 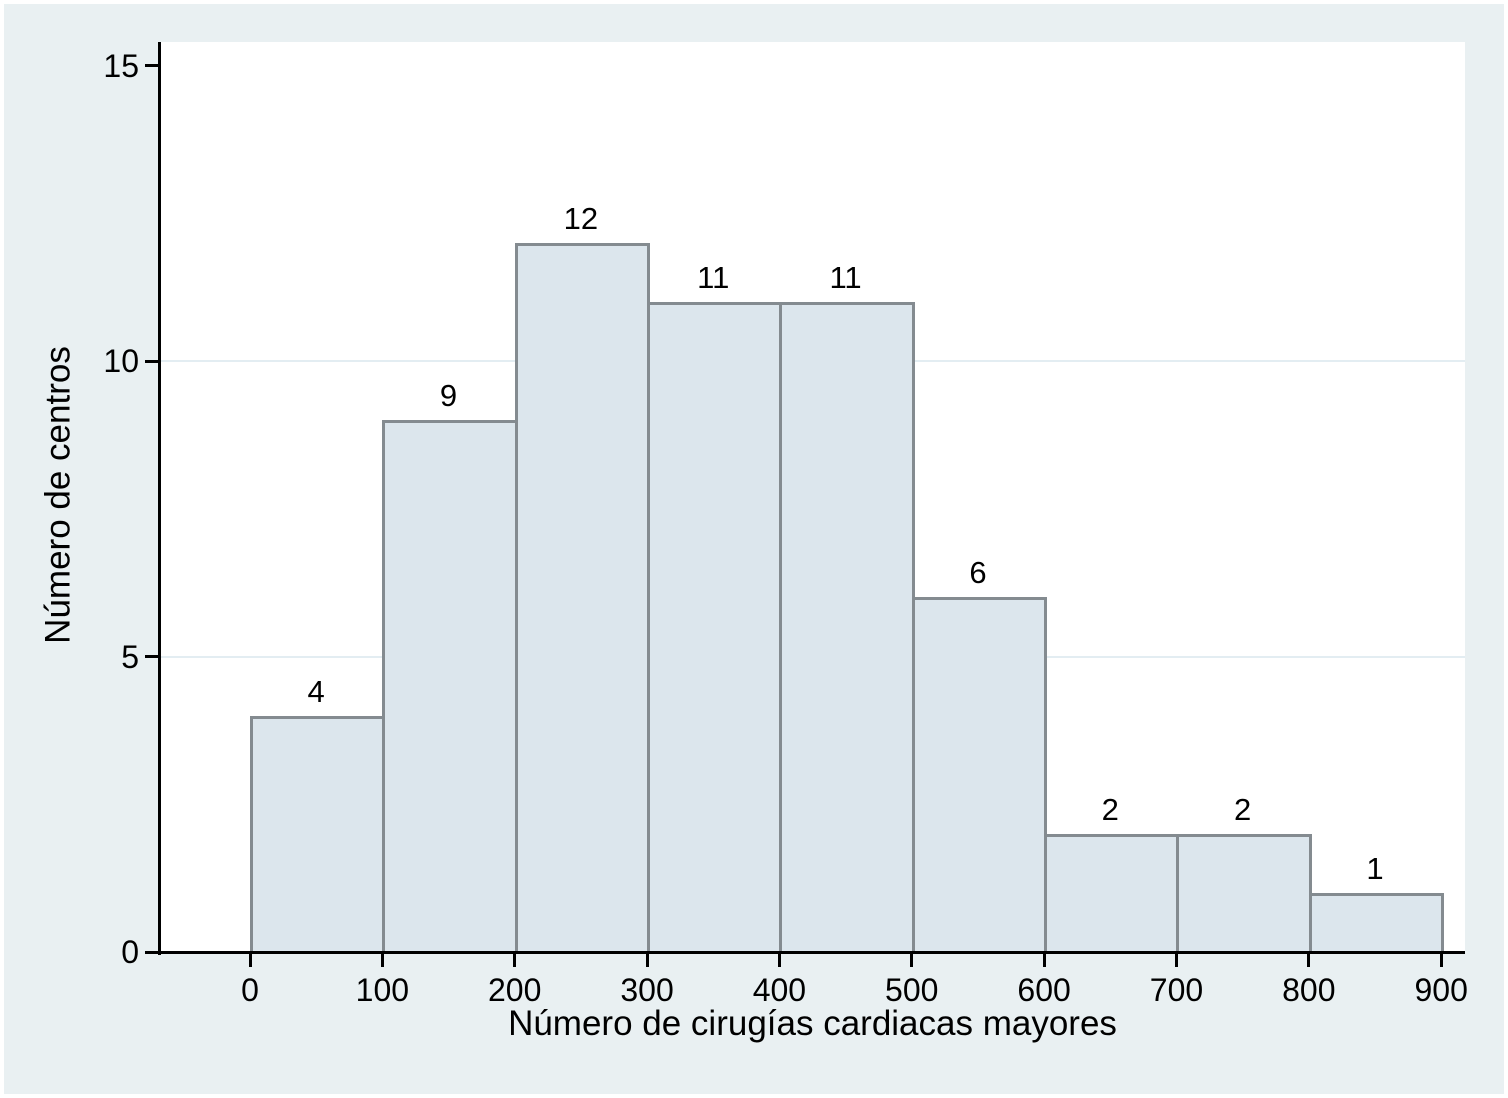 What do you see at coordinates (448, 396) in the screenshot?
I see `bar-value-label: 9` at bounding box center [448, 396].